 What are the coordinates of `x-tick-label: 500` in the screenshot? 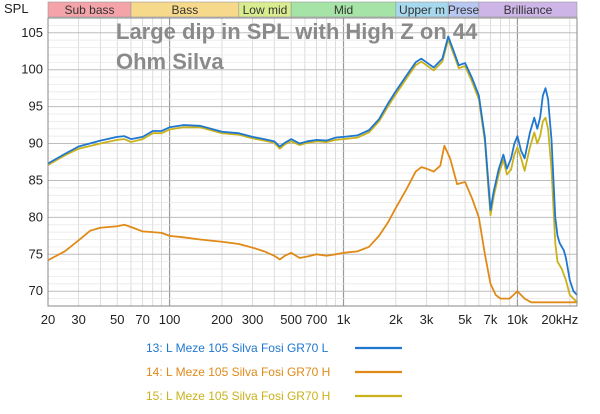 It's located at (291, 319).